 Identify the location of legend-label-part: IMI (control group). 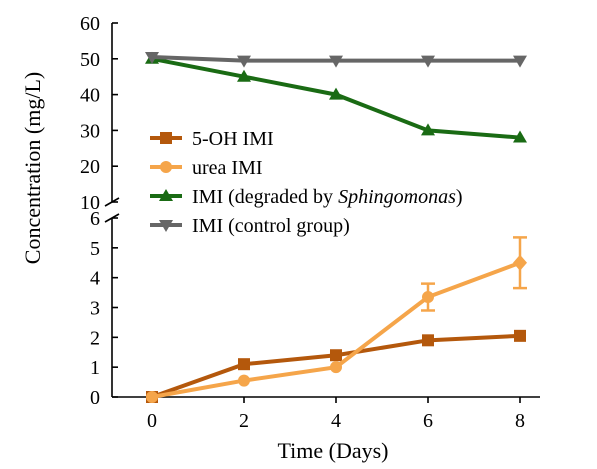
(271, 226).